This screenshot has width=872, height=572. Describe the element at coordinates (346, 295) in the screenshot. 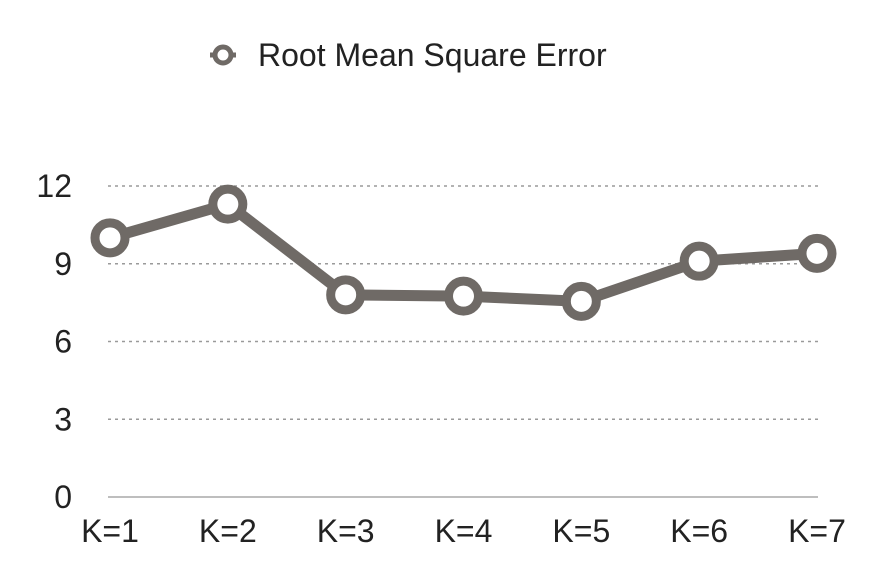

I see `data-point-K=3` at that location.